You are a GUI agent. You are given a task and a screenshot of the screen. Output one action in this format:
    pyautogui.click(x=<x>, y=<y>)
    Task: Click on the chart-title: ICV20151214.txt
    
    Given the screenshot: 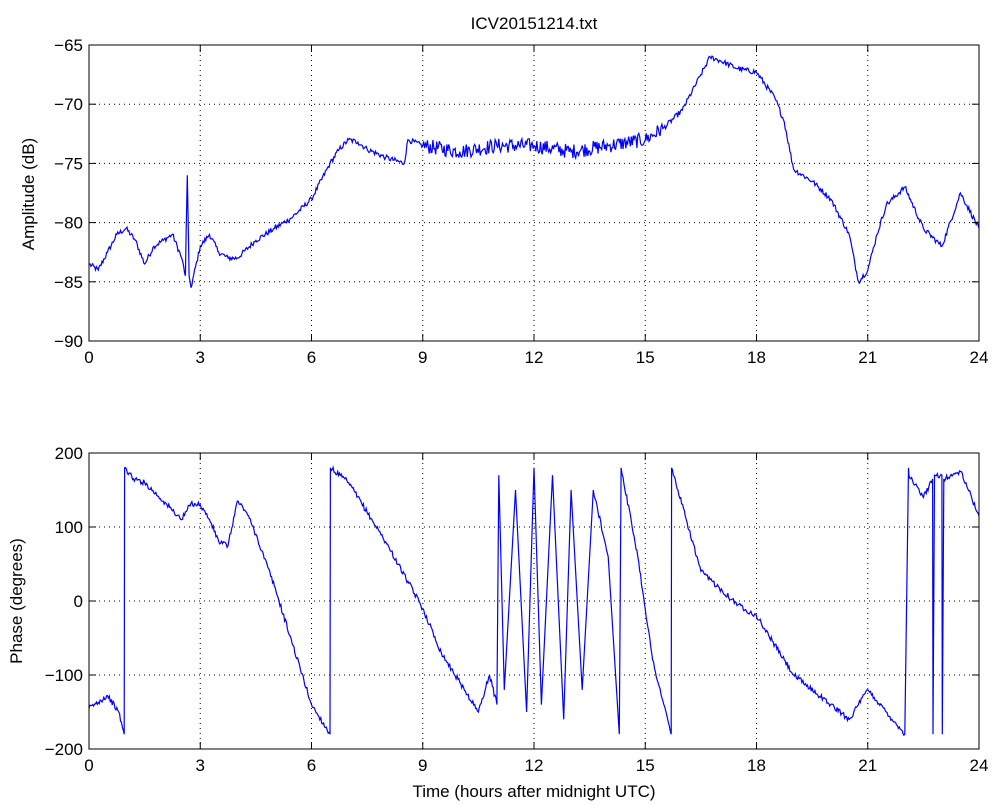 What is the action you would take?
    pyautogui.click(x=534, y=23)
    